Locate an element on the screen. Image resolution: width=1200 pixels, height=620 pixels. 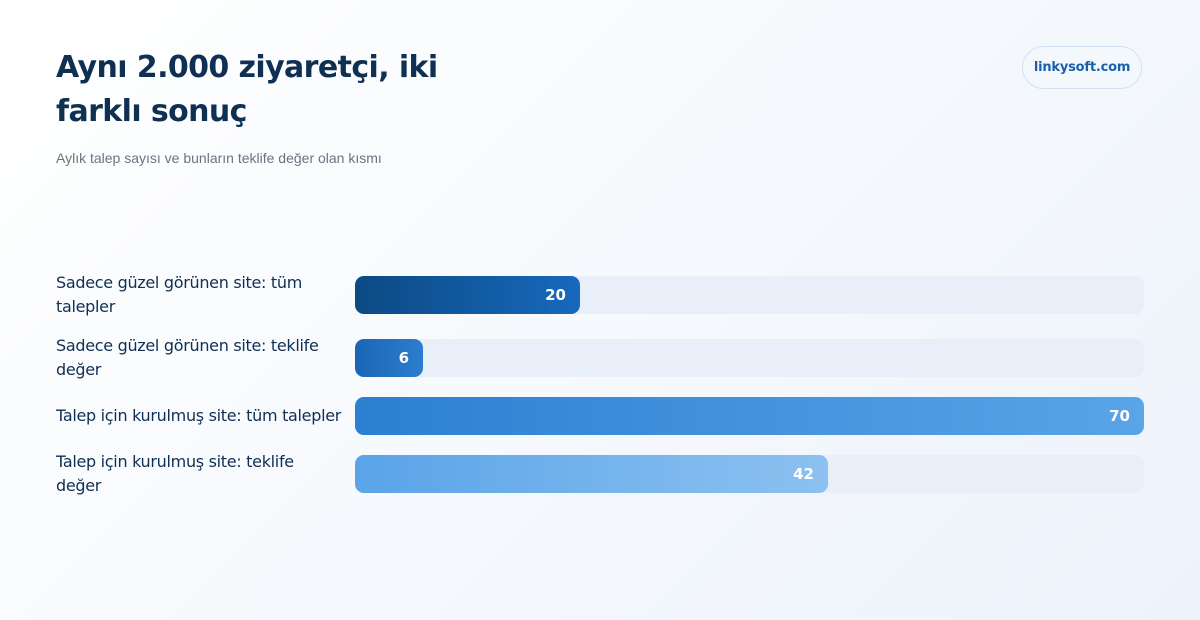
brand-badge: linkysoft.com is located at coordinates (1082, 67).